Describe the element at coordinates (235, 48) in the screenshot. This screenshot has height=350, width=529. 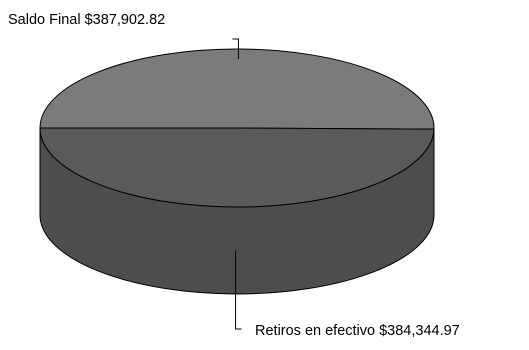
I see `leader-line-saldo-final` at that location.